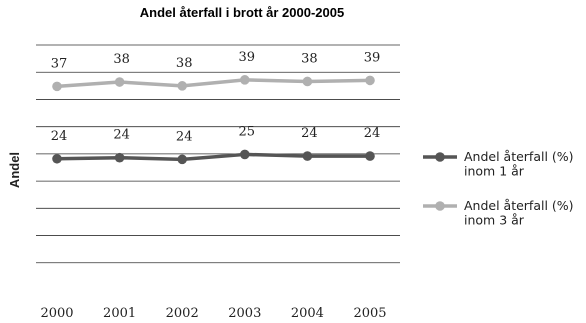 The width and height of the screenshot is (586, 323). What do you see at coordinates (119, 313) in the screenshot?
I see `x-tick-label: 2001` at bounding box center [119, 313].